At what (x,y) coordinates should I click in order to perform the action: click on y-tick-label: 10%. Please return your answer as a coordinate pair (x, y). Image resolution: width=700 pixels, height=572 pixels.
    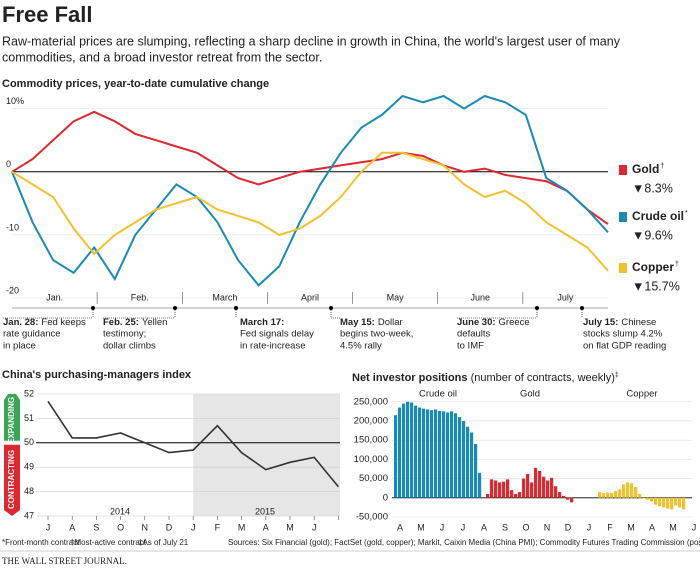
    Looking at the image, I should click on (15, 101).